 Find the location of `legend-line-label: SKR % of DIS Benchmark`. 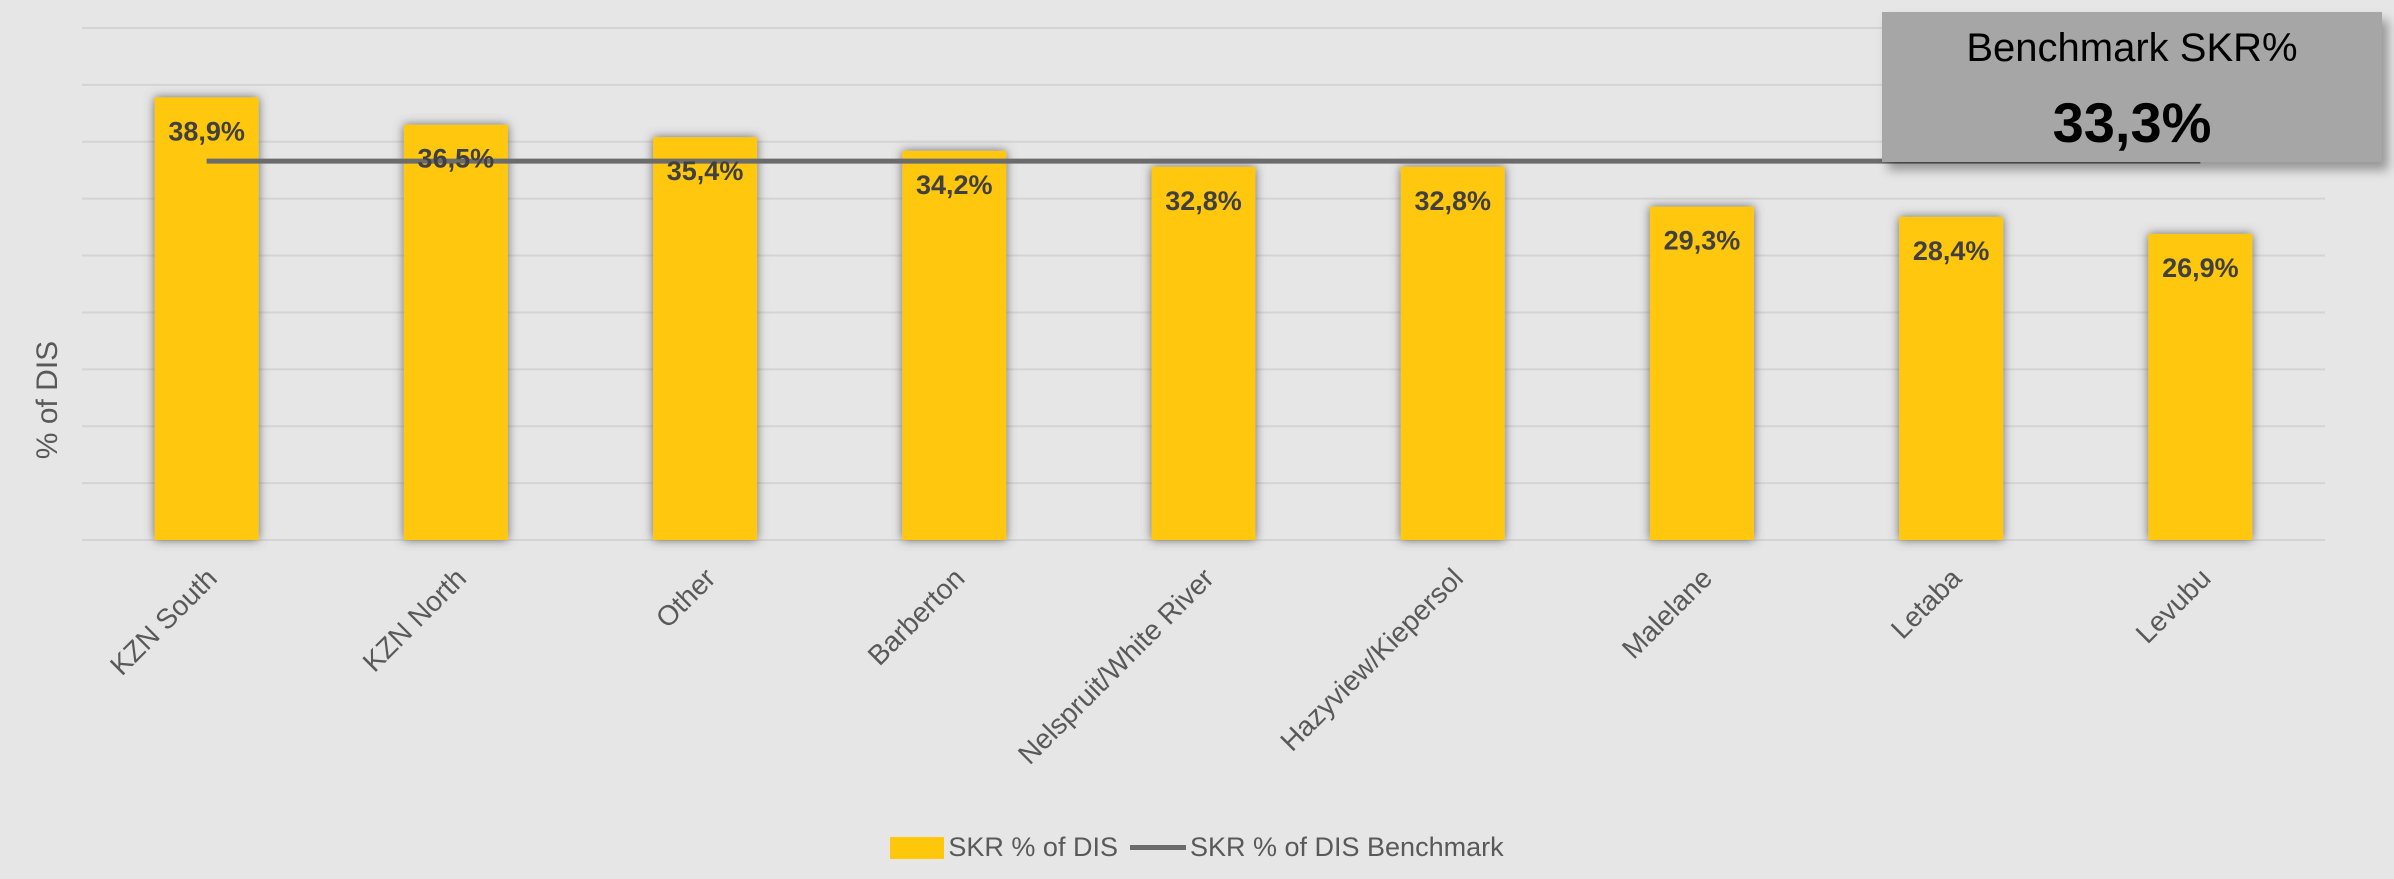

legend-line-label: SKR % of DIS Benchmark is located at coordinates (1346, 847).